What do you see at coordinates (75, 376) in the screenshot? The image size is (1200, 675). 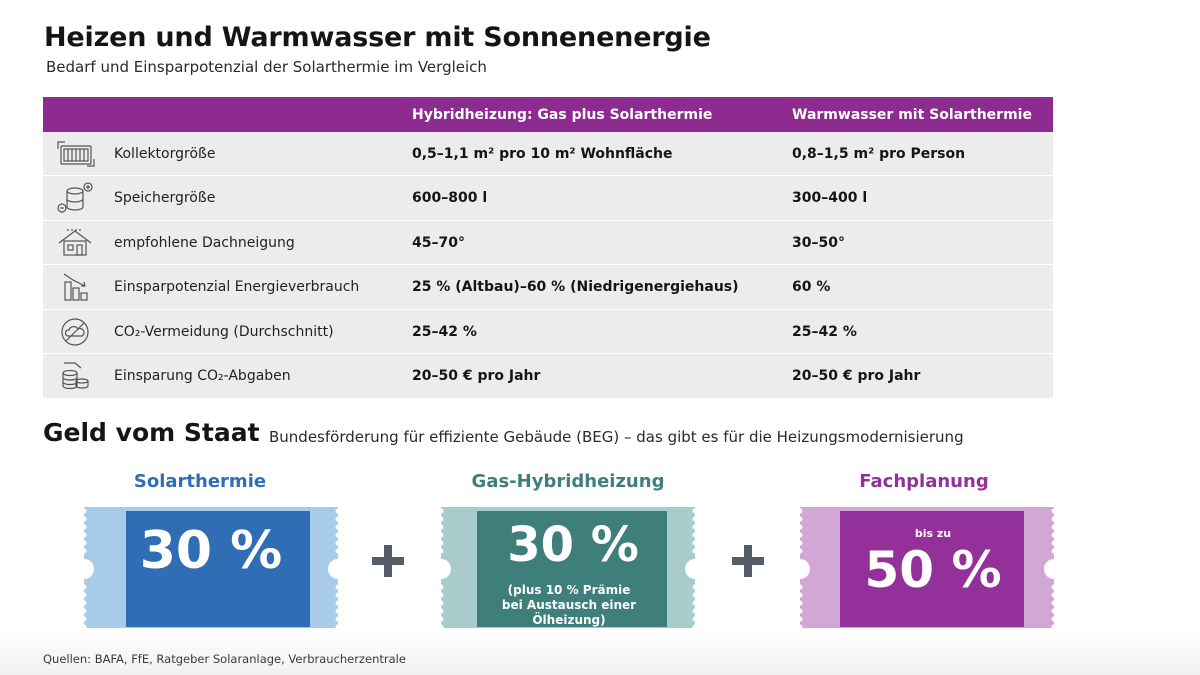 I see `coins-stack-icon` at bounding box center [75, 376].